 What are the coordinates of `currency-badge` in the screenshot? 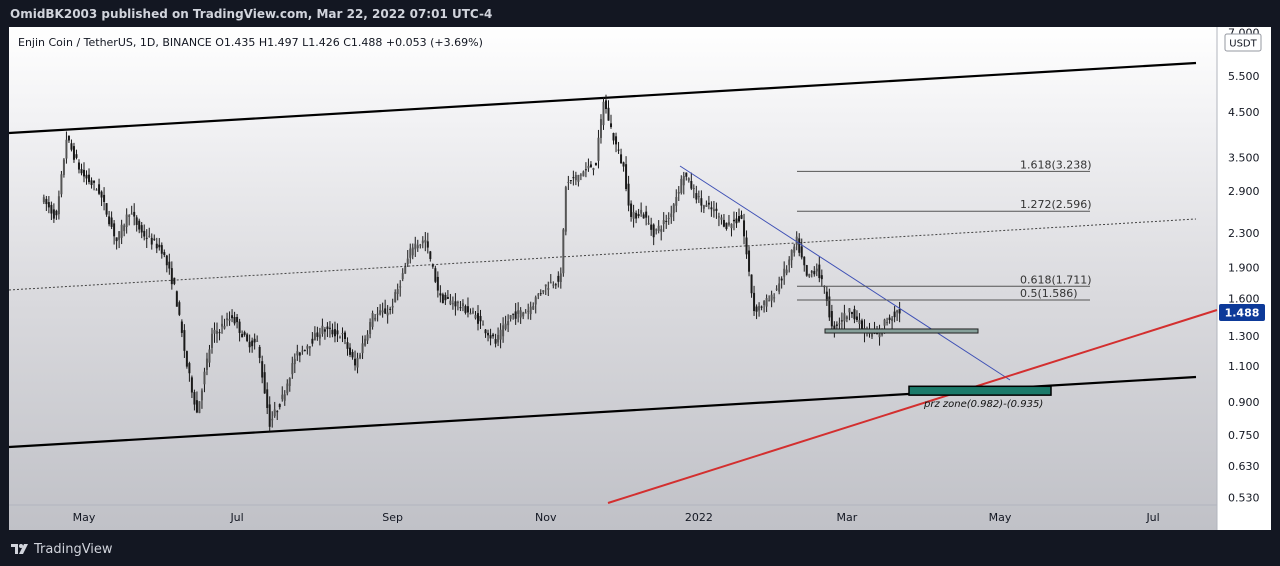 It's located at (1243, 42).